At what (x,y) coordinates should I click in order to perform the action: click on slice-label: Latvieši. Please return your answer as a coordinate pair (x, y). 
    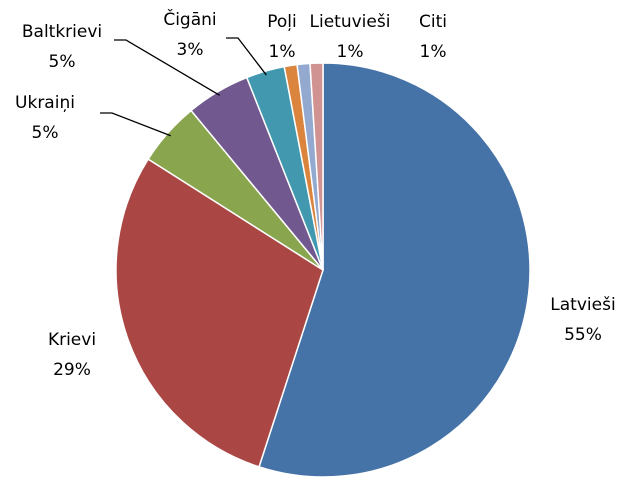
    Looking at the image, I should click on (582, 305).